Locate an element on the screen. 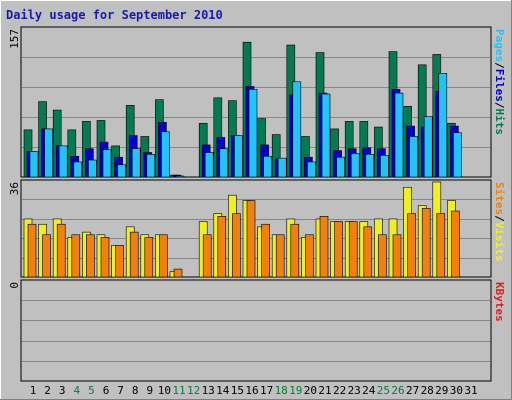 The height and width of the screenshot is (400, 512). x-tick-label-day-18: 18 is located at coordinates (281, 390).